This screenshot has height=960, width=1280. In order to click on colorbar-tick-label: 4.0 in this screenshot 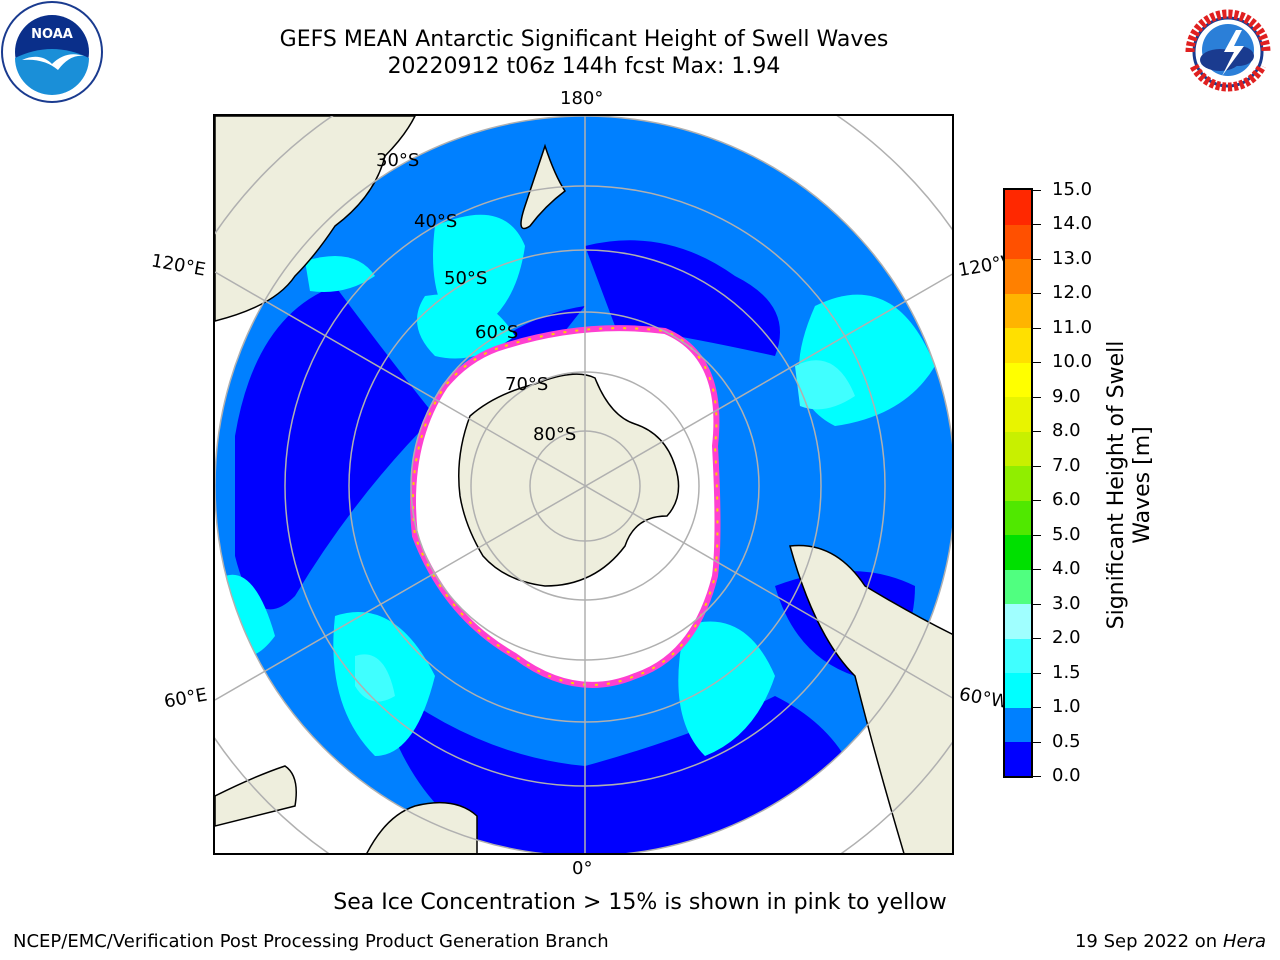, I will do `click(1066, 569)`.